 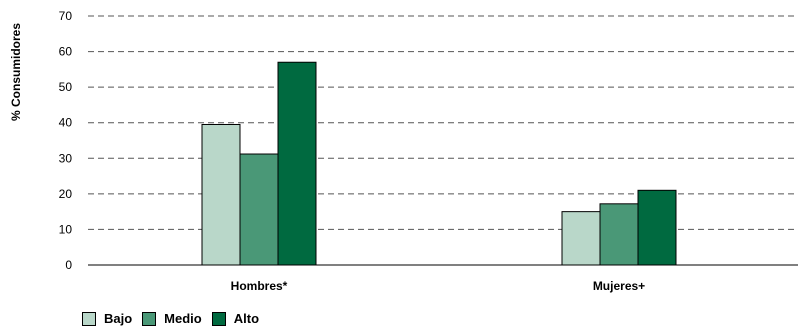 What do you see at coordinates (149, 318) in the screenshot?
I see `legend-swatch-medio` at bounding box center [149, 318].